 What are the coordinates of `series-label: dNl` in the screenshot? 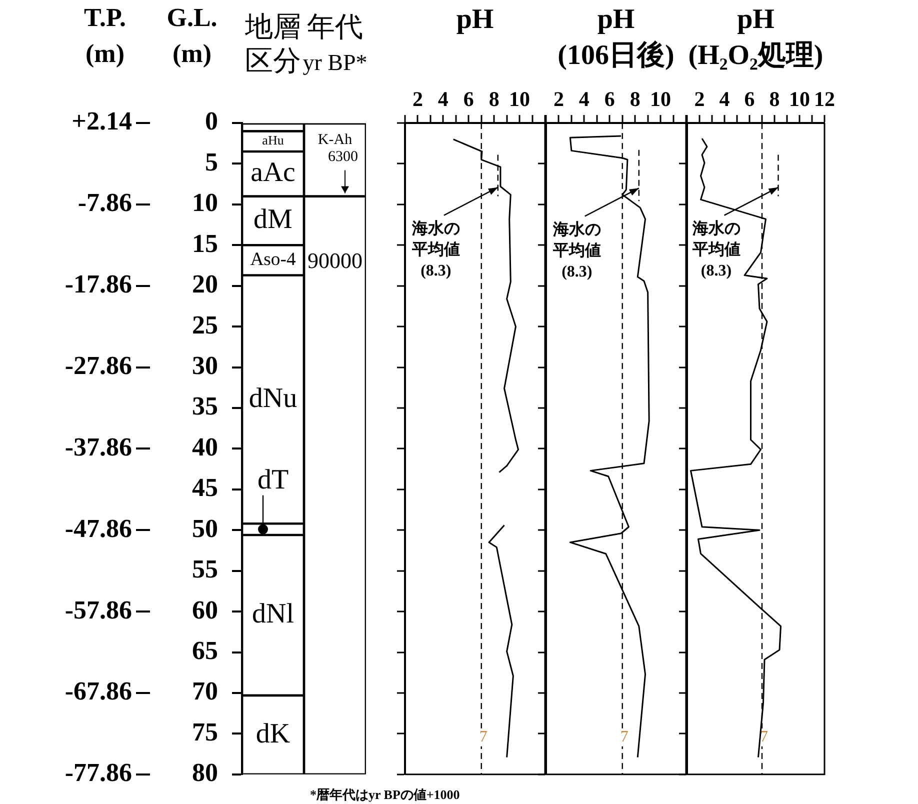 It's located at (273, 614).